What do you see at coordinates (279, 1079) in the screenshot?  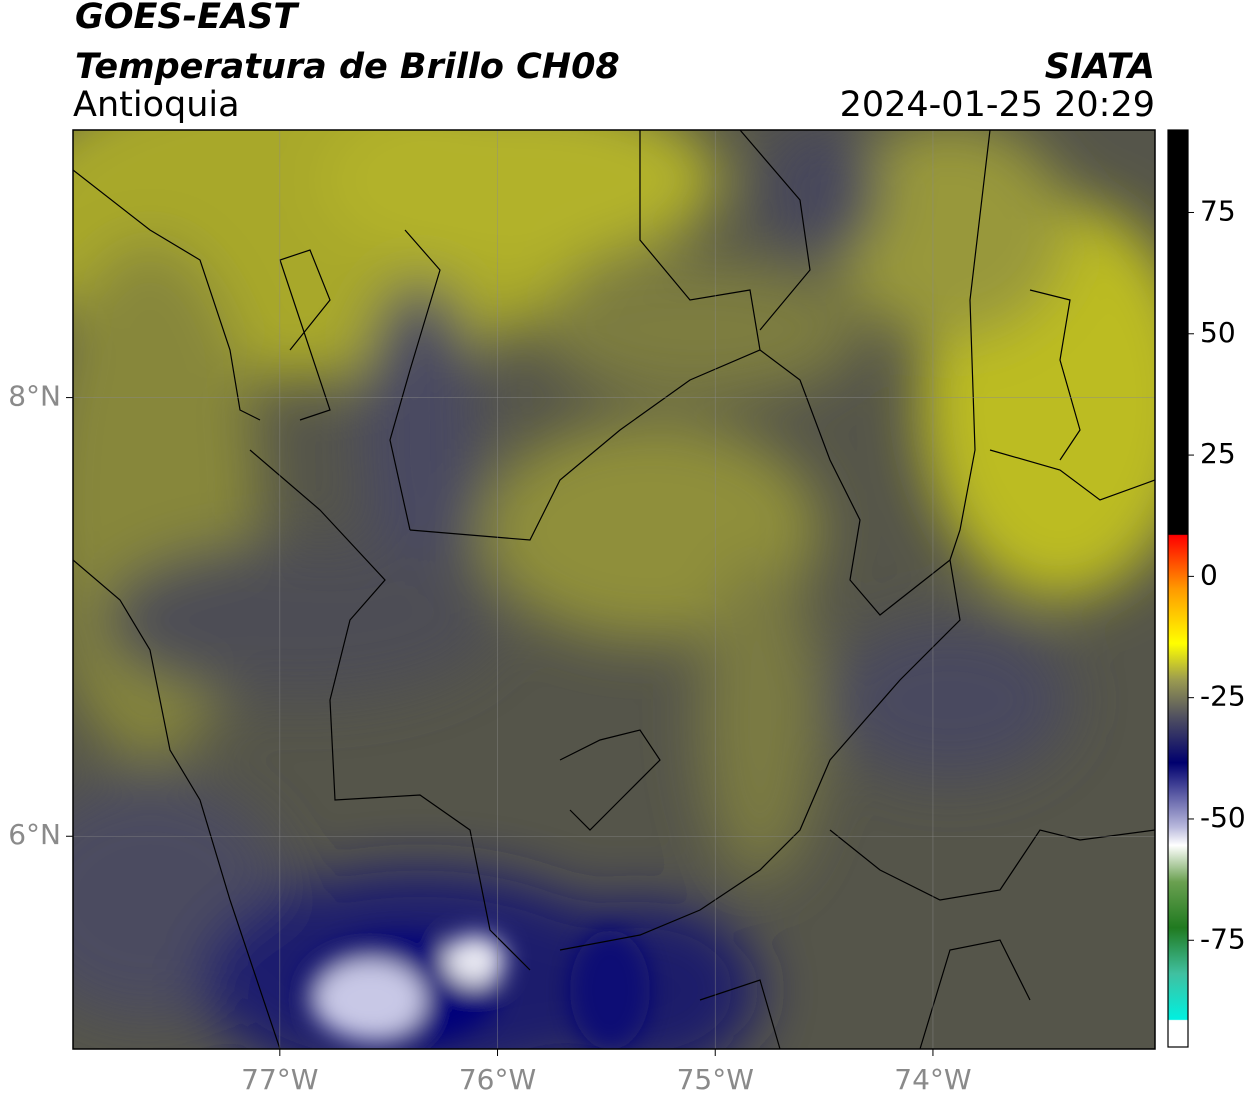 I see `x-tick-label: 77°W` at bounding box center [279, 1079].